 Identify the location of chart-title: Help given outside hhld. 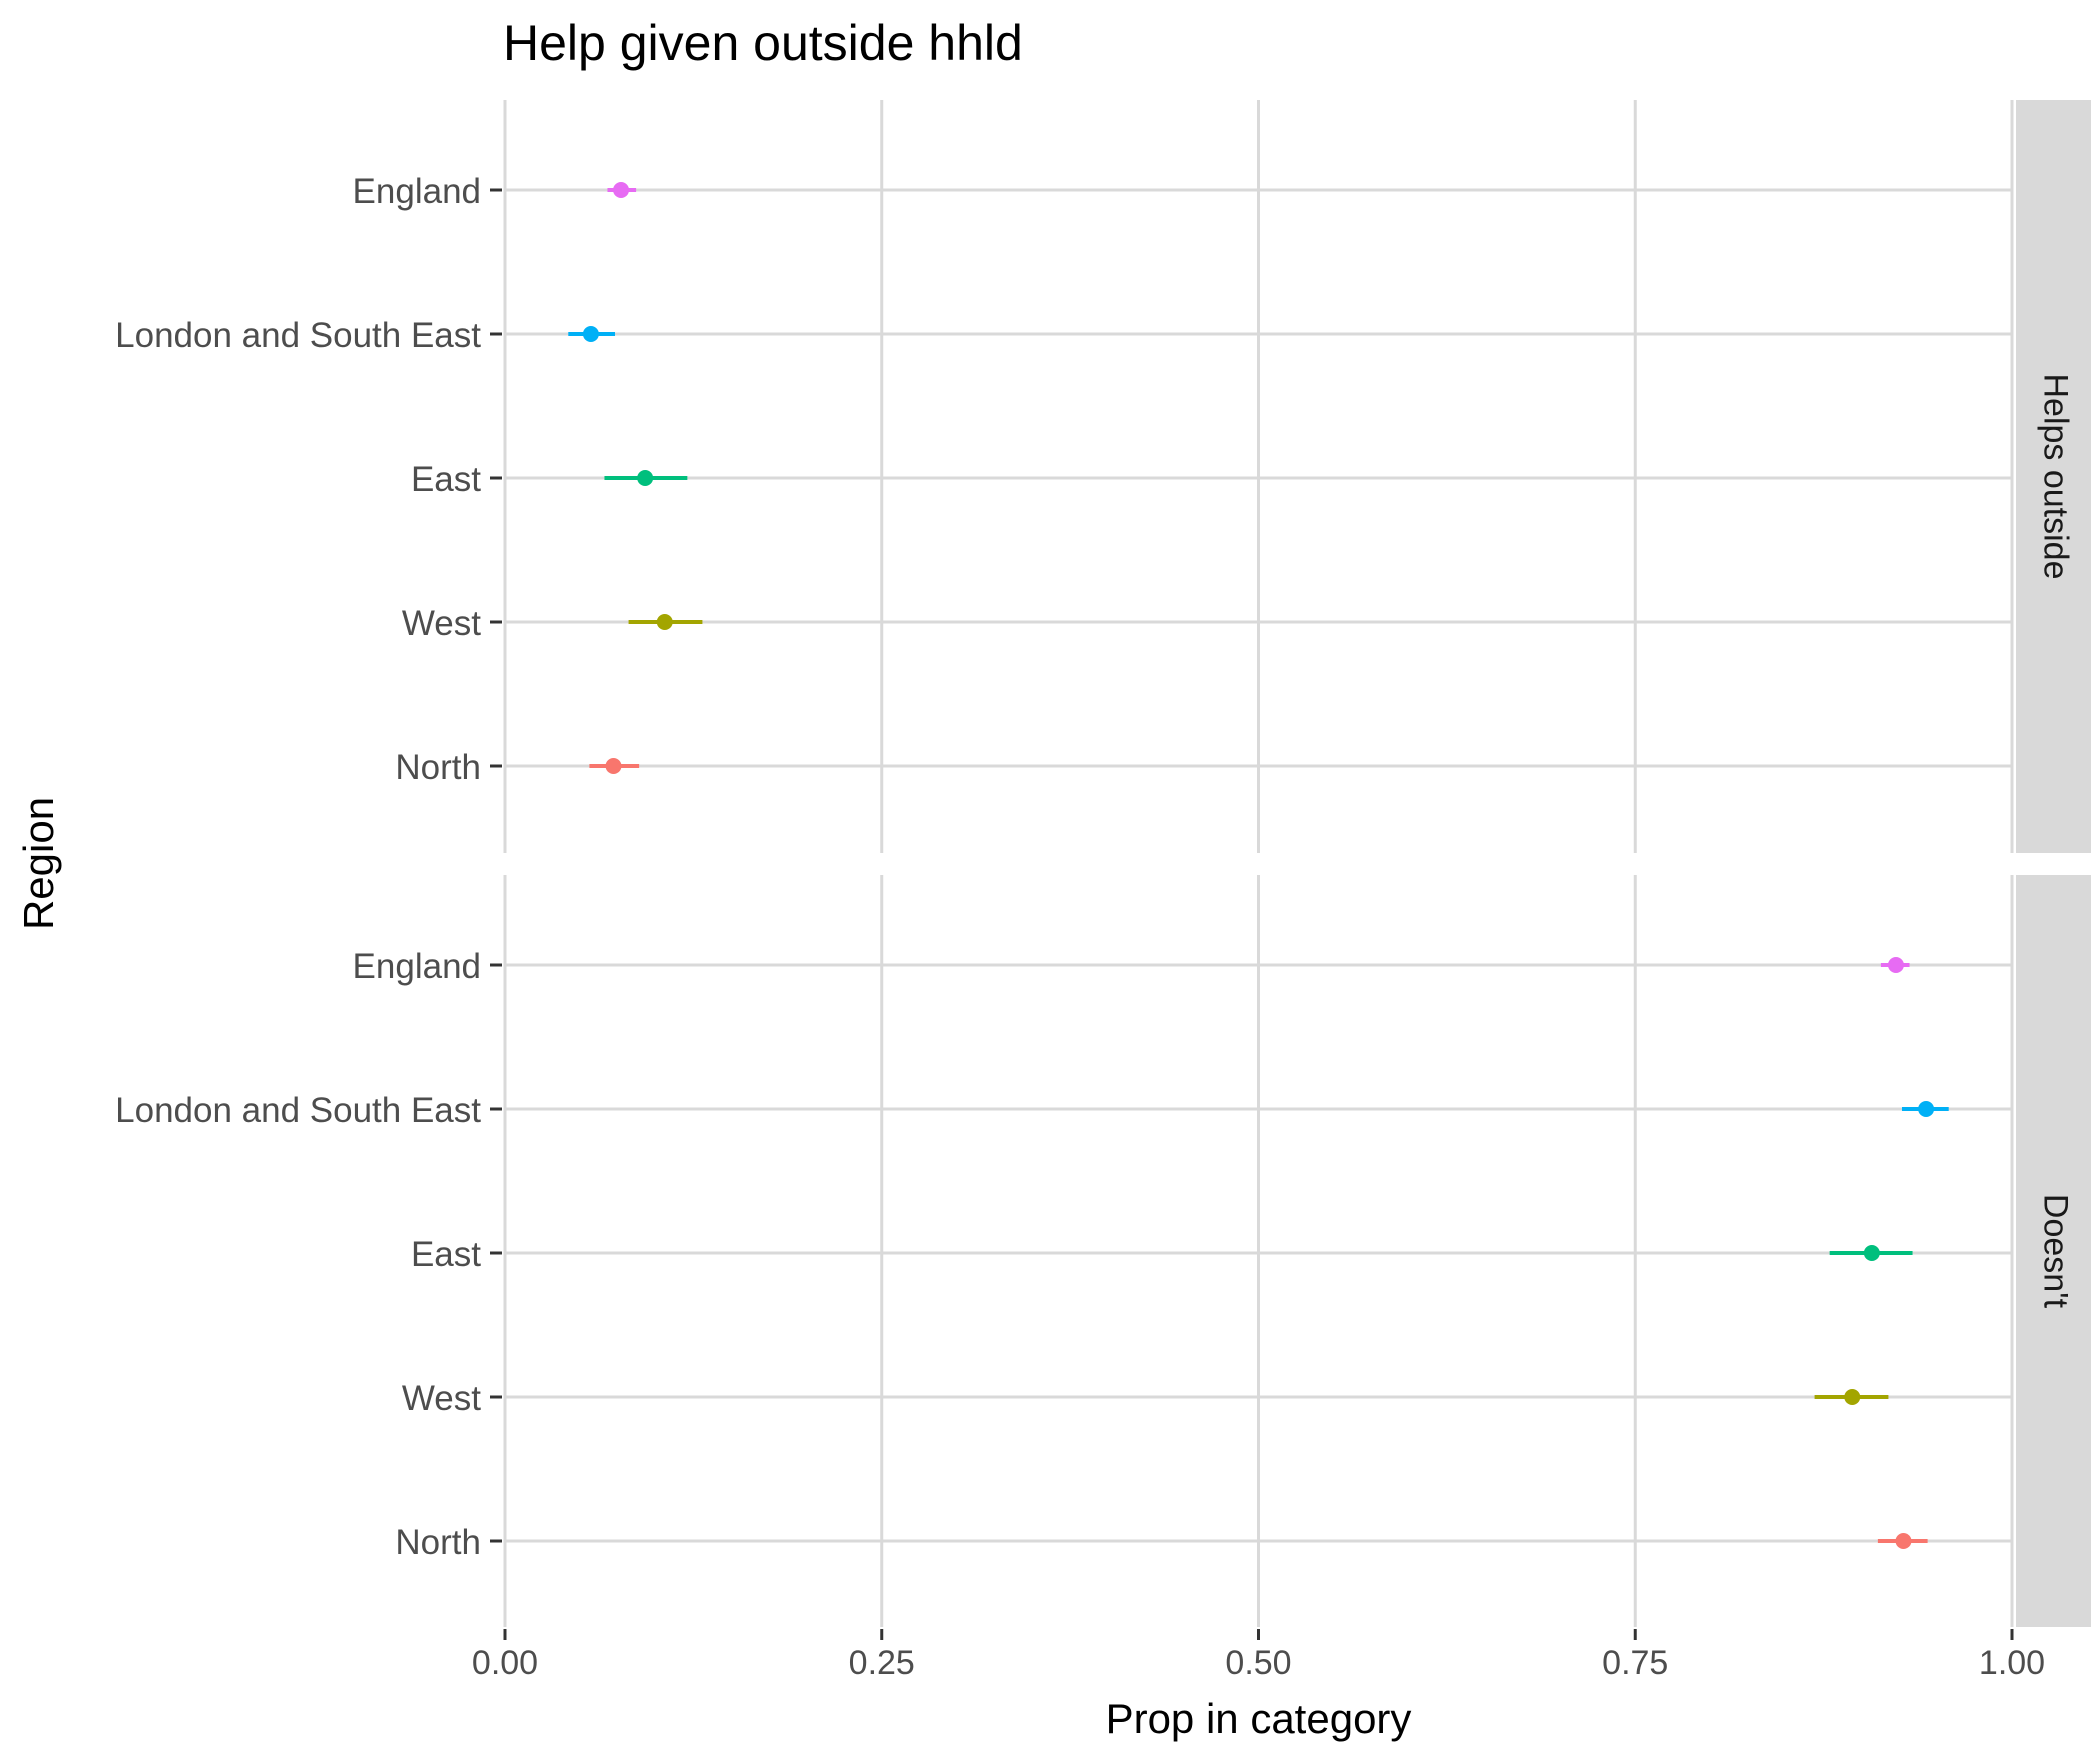
(763, 43).